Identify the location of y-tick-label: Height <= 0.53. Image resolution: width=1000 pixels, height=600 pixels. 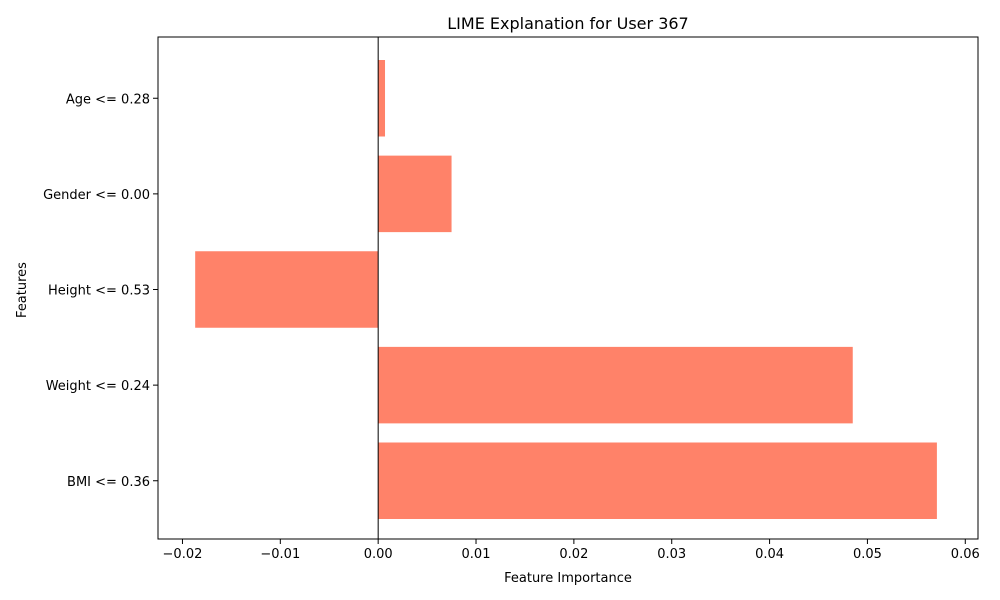
(99, 291).